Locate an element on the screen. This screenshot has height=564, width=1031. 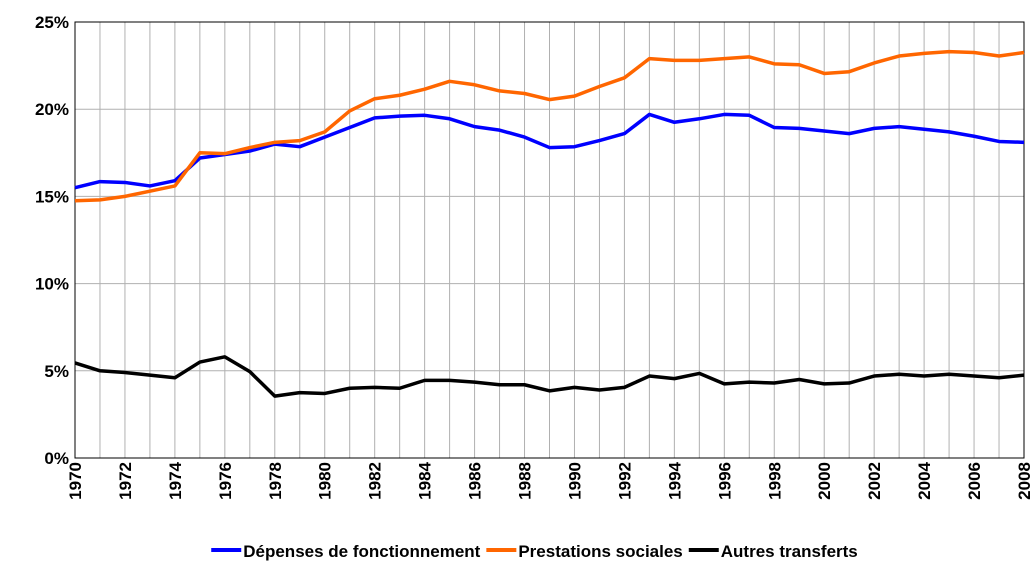
legend-label: Prestations sociales is located at coordinates (600, 551).